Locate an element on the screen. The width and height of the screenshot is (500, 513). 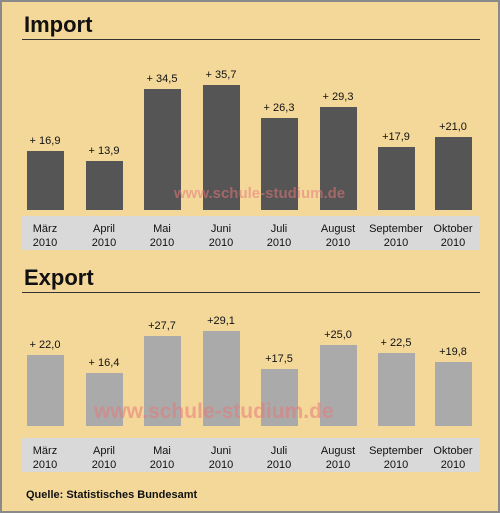
import-category-label-8: Oktober 2010 is located at coordinates (453, 236).